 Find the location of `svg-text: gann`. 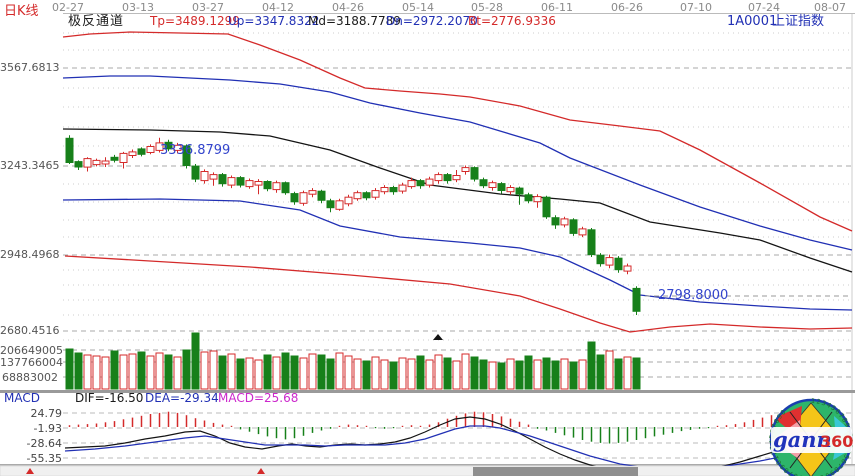

svg-text: gann is located at coordinates (802, 439).